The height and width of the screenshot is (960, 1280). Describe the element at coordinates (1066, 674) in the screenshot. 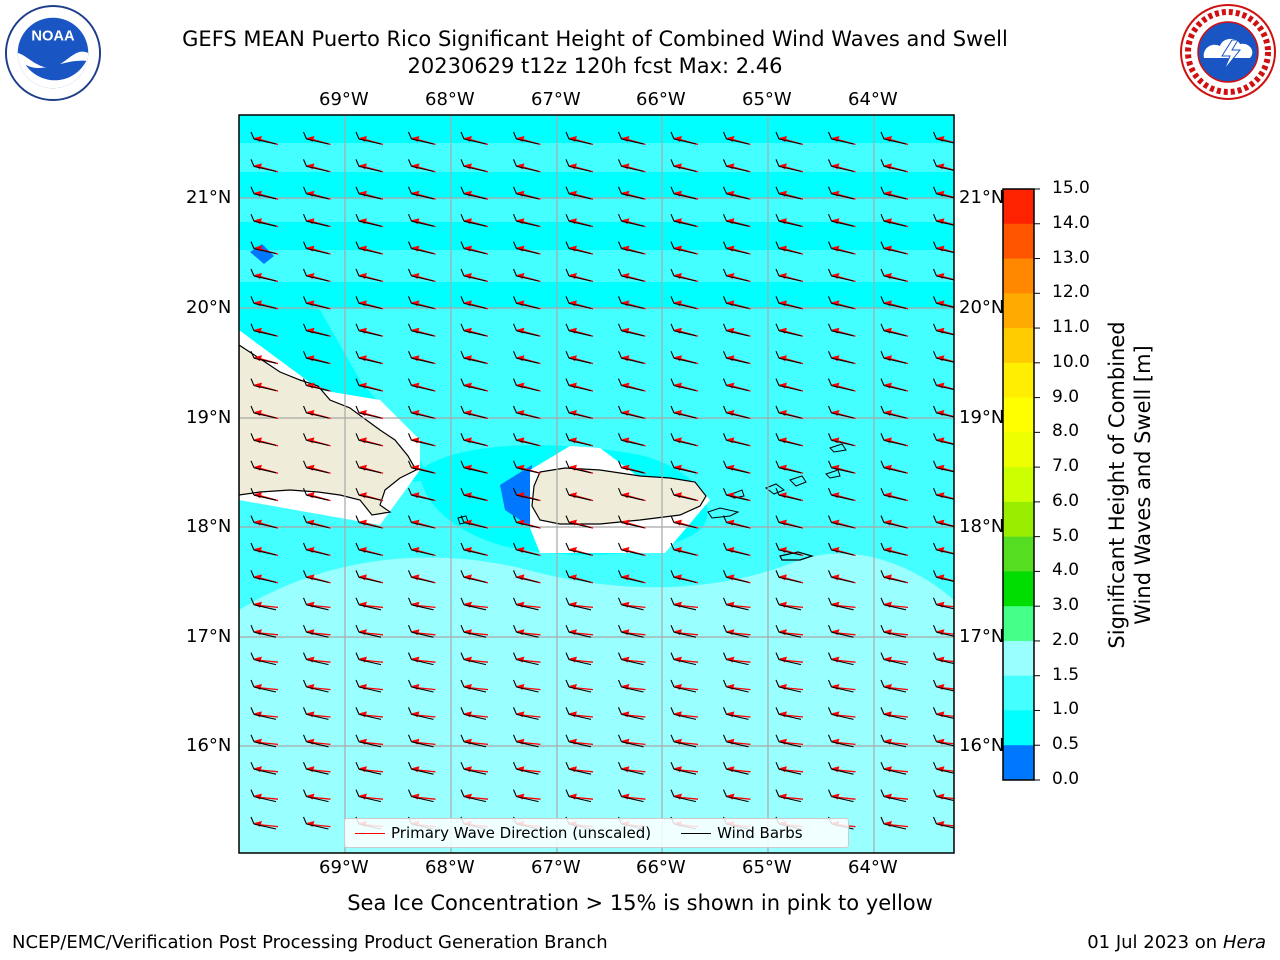

I see `colorbar-tick-label: 1.5` at that location.